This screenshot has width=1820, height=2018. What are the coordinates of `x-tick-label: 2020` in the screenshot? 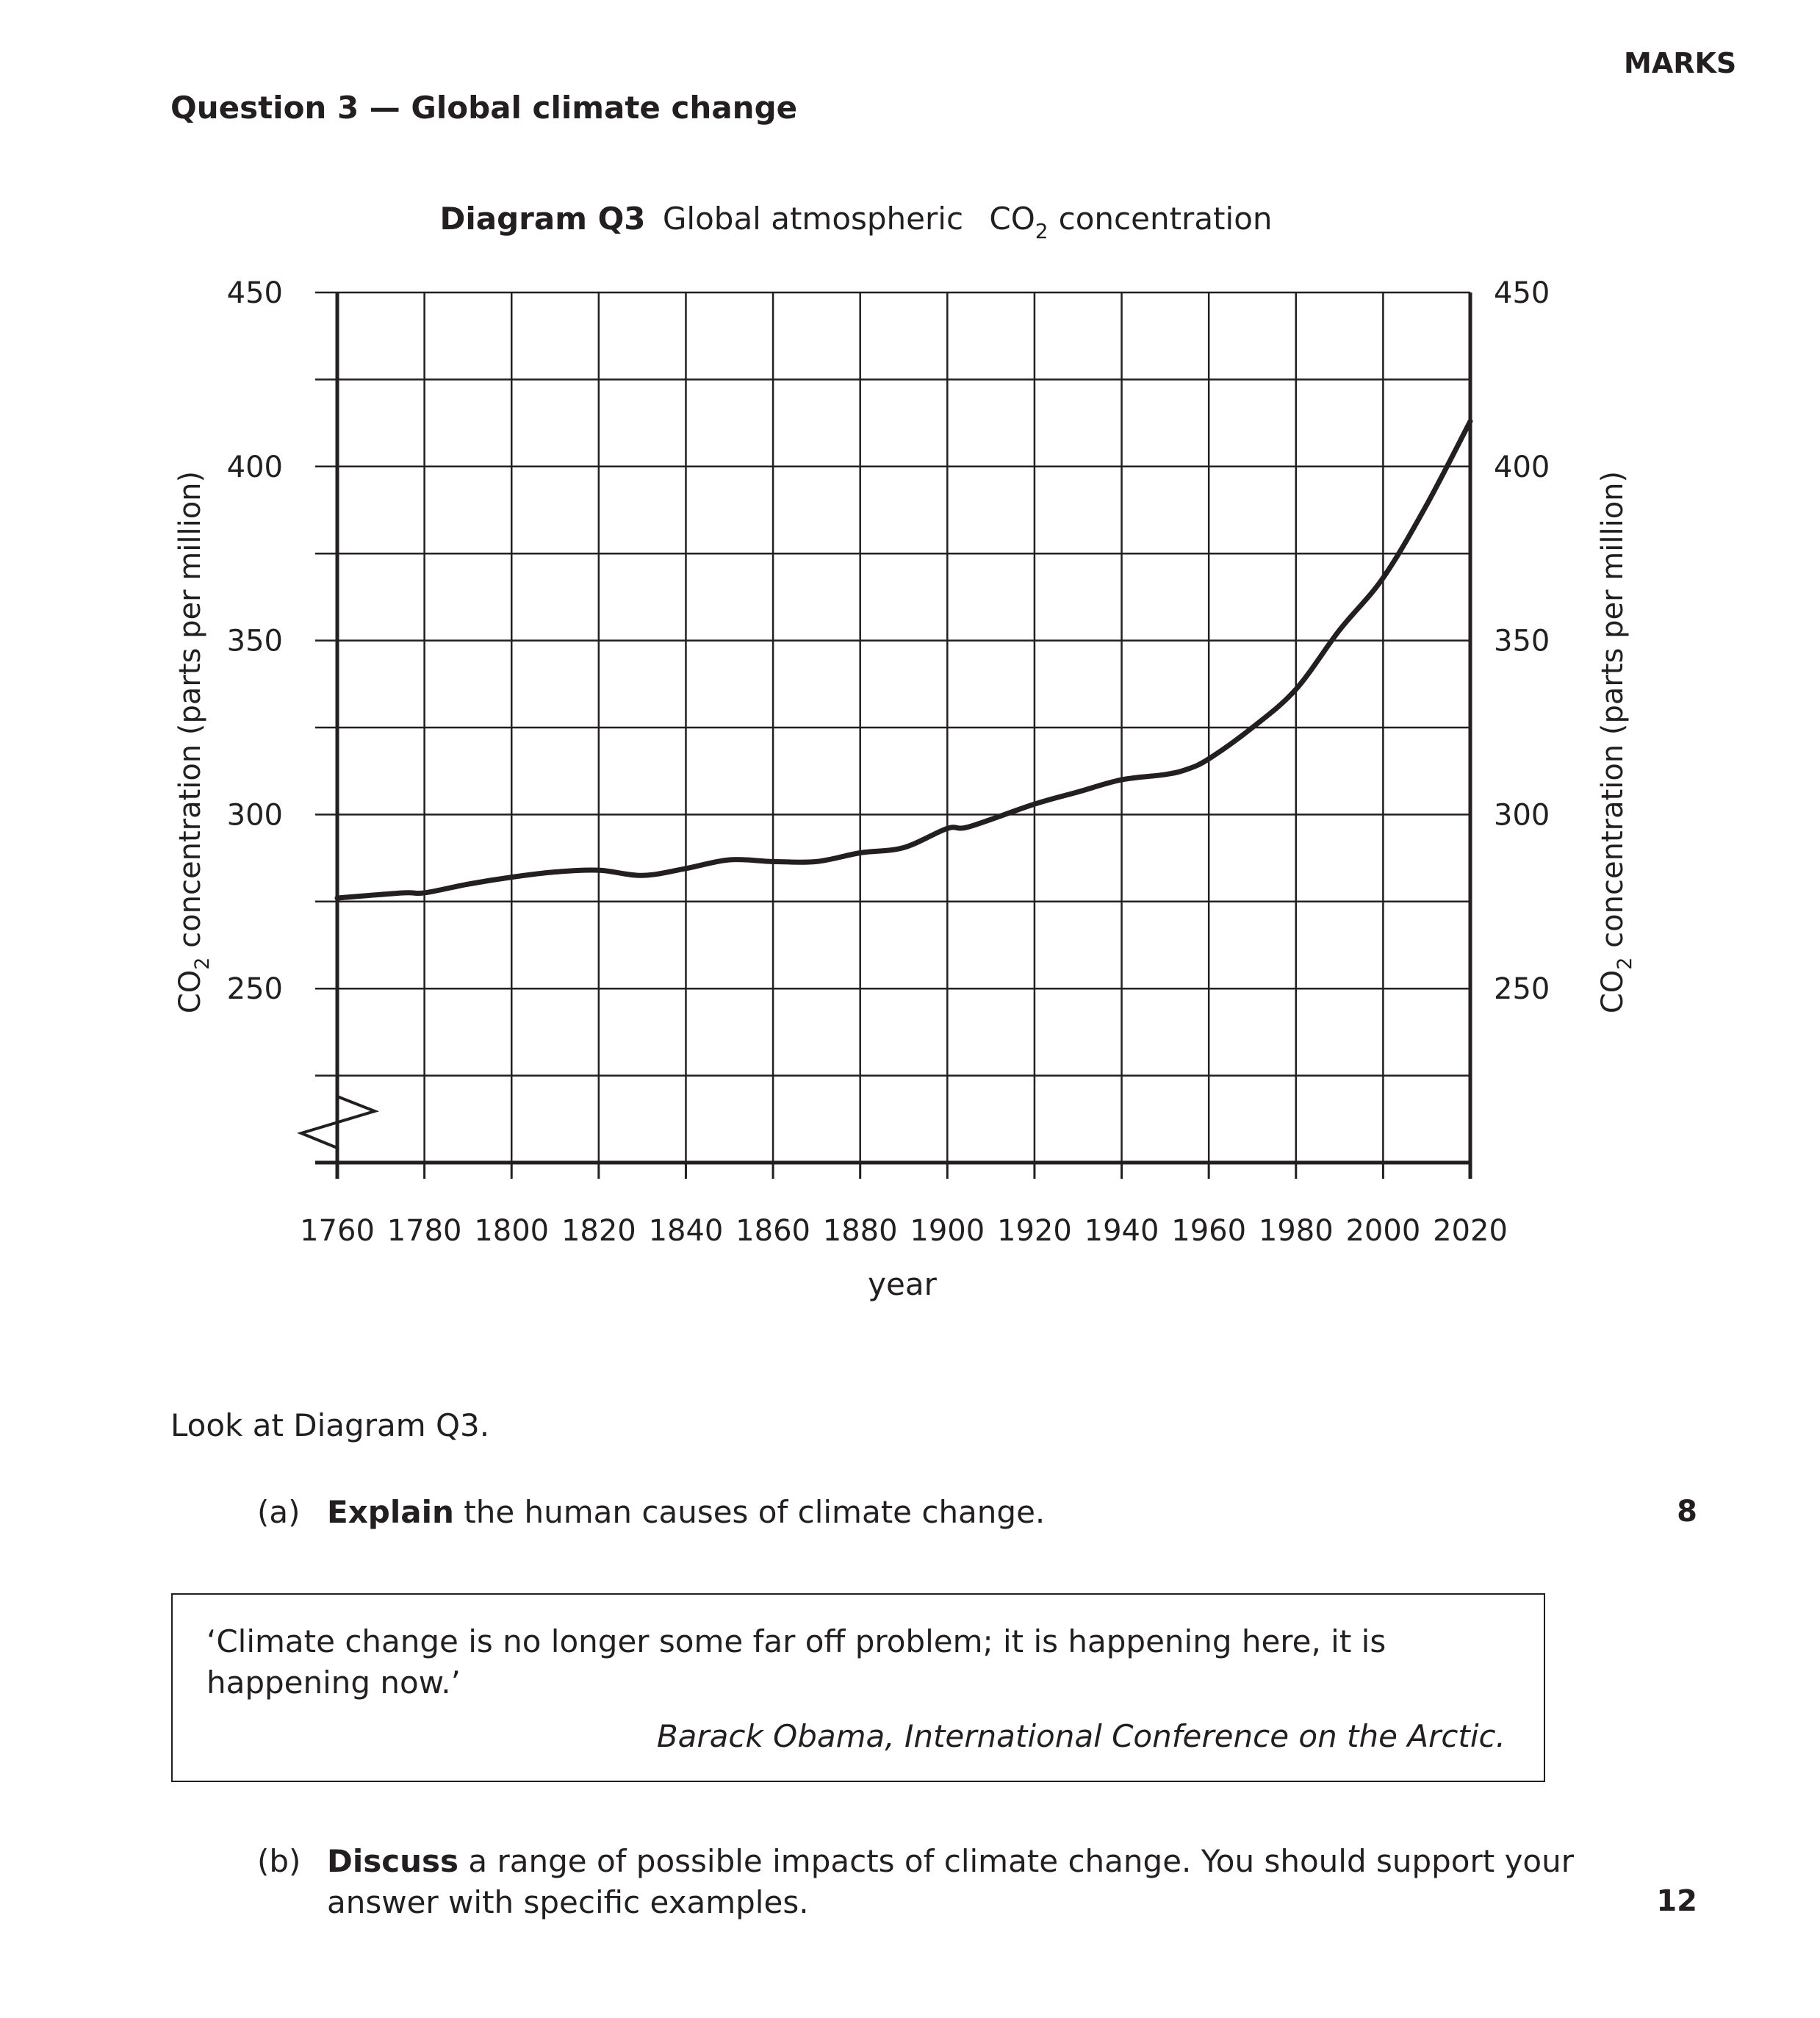 It's located at (1471, 1231).